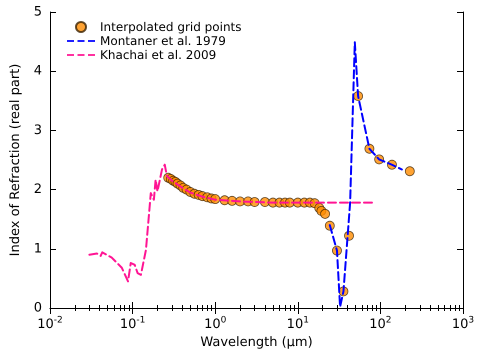 The height and width of the screenshot is (363, 485). What do you see at coordinates (163, 41) in the screenshot?
I see `legend-label: Montaner et al. 1979` at bounding box center [163, 41].